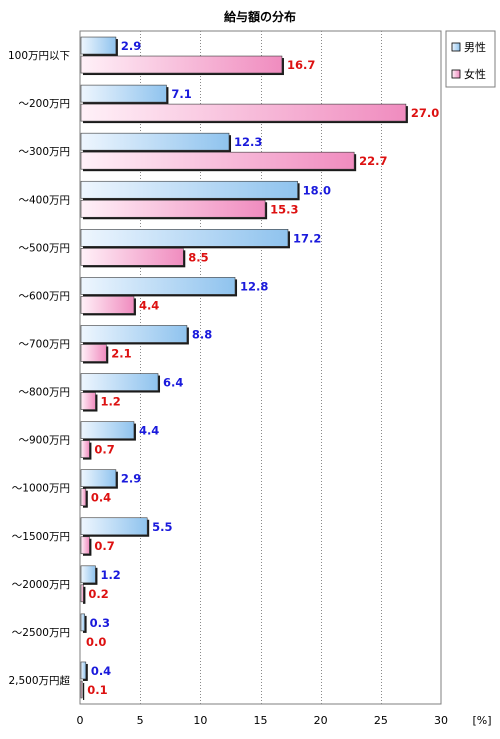 This screenshot has height=739, width=500. What do you see at coordinates (101, 671) in the screenshot?
I see `data-label-male: 0.4` at bounding box center [101, 671].